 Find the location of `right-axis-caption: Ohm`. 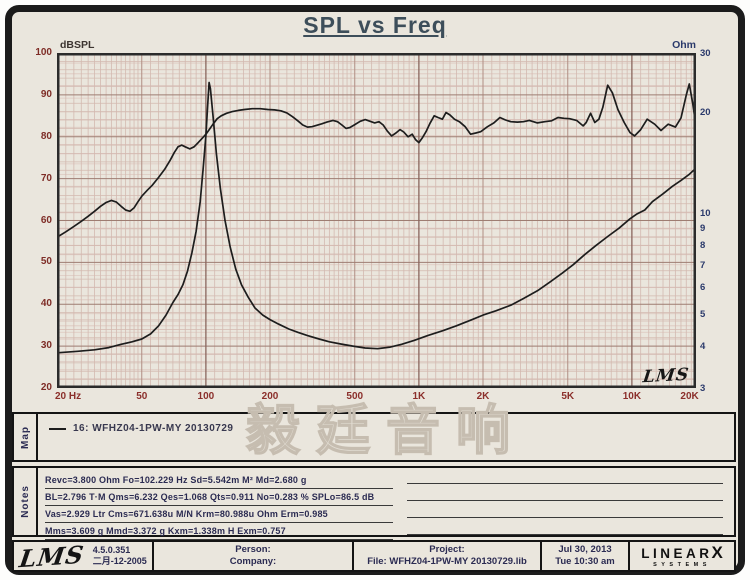

right-axis-caption: Ohm is located at coordinates (684, 45).